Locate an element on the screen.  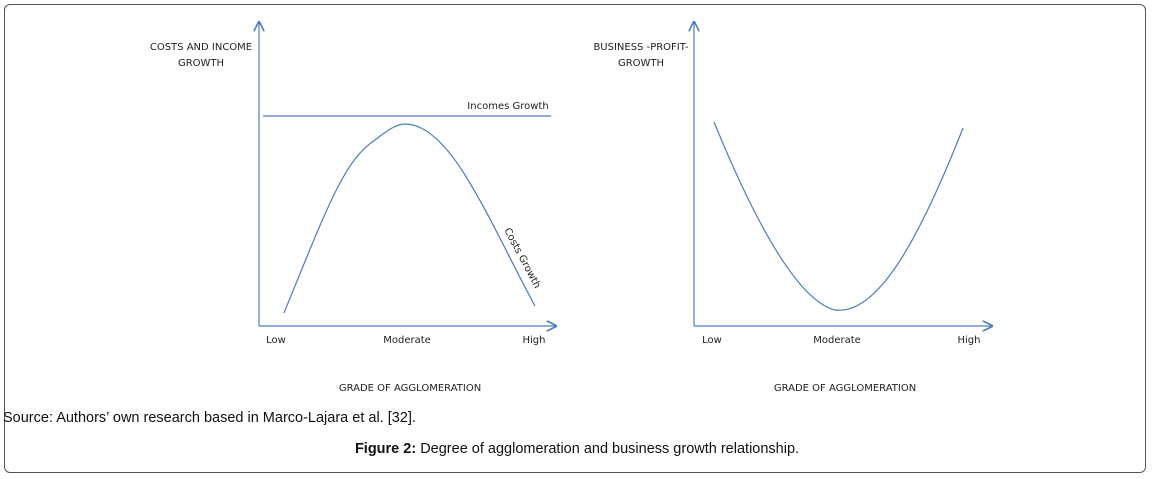
left-xlabel: GRADE OF AGGLOMERATION is located at coordinates (410, 388).